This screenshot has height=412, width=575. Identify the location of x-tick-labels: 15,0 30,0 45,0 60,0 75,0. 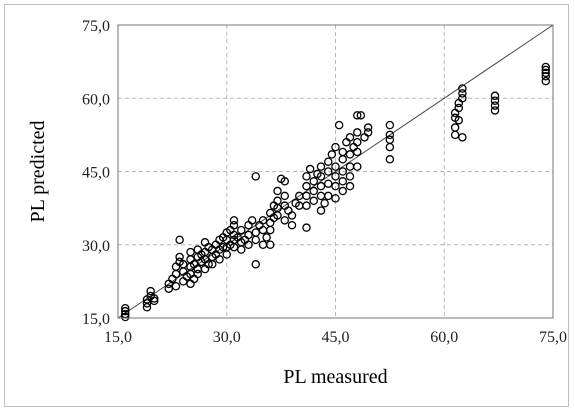
(335, 337).